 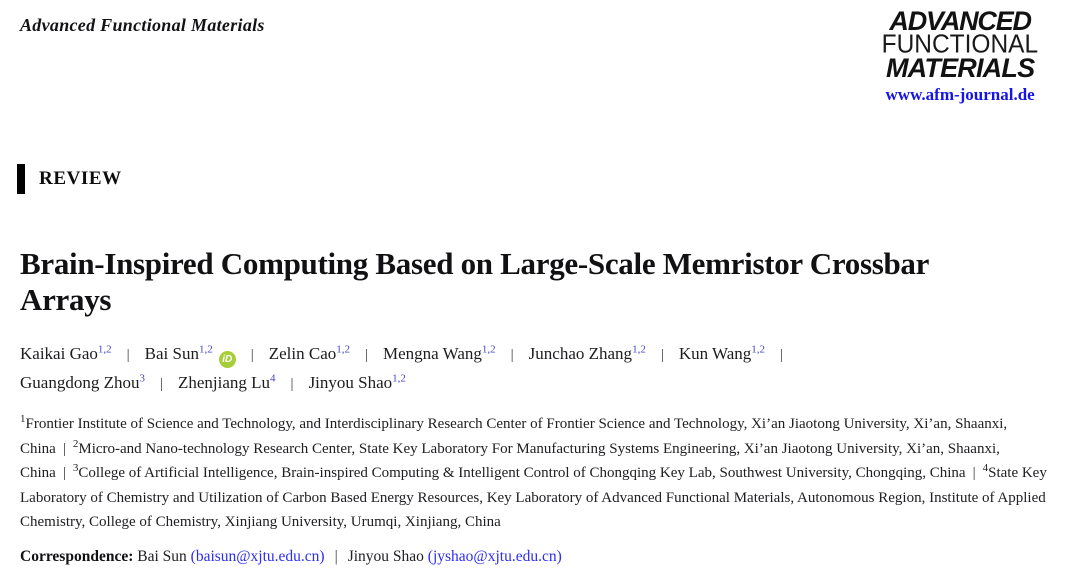 What do you see at coordinates (960, 94) in the screenshot?
I see `journal-website-link: www.afm-journal.de` at bounding box center [960, 94].